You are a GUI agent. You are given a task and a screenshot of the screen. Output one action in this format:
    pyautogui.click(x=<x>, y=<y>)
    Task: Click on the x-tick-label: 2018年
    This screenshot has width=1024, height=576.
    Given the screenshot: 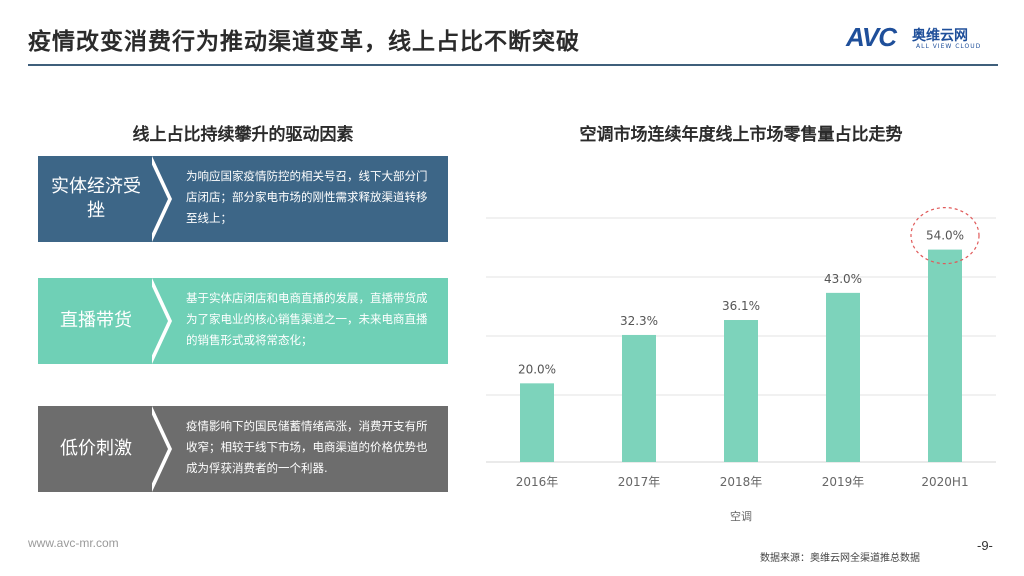 What is the action you would take?
    pyautogui.click(x=741, y=482)
    